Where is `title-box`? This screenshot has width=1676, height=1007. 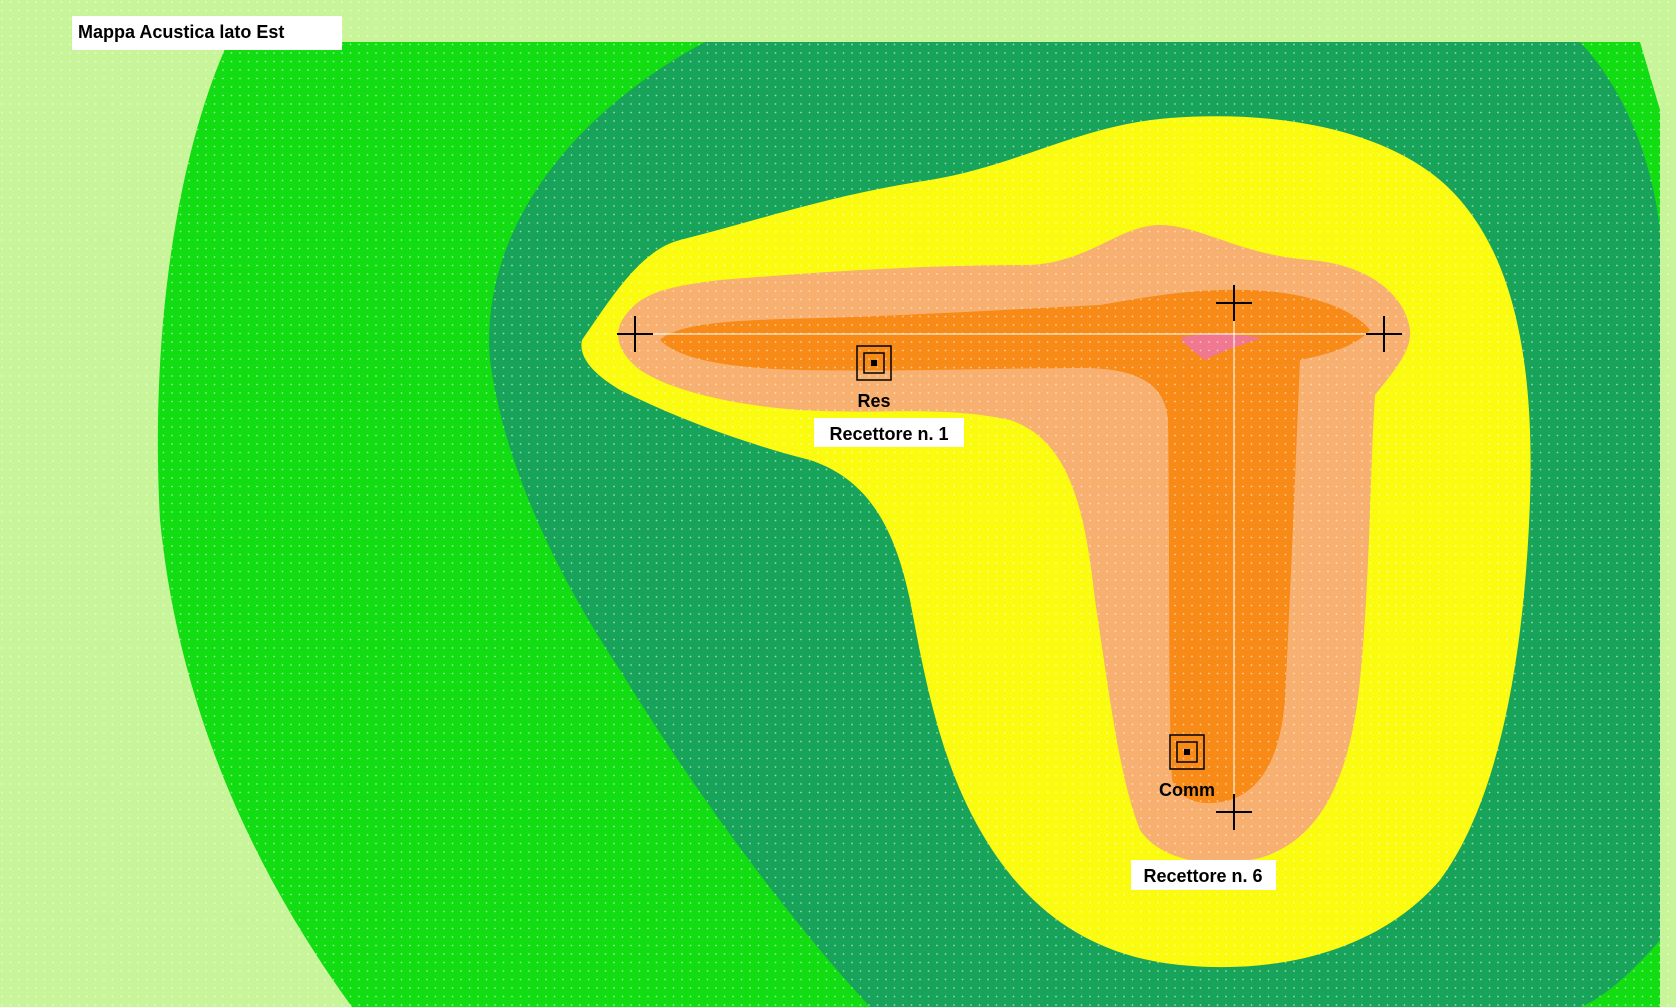 title-box is located at coordinates (207, 33).